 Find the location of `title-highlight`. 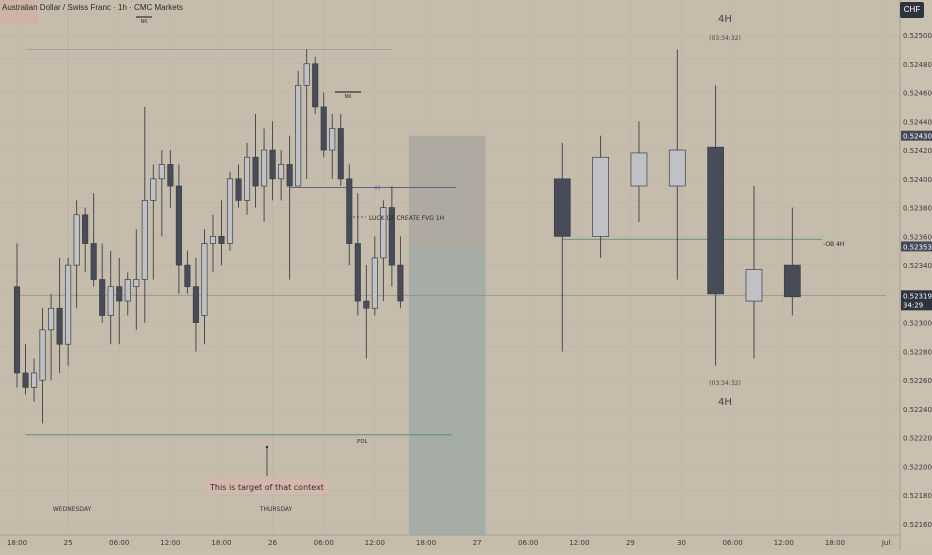

title-highlight is located at coordinates (19, 12).